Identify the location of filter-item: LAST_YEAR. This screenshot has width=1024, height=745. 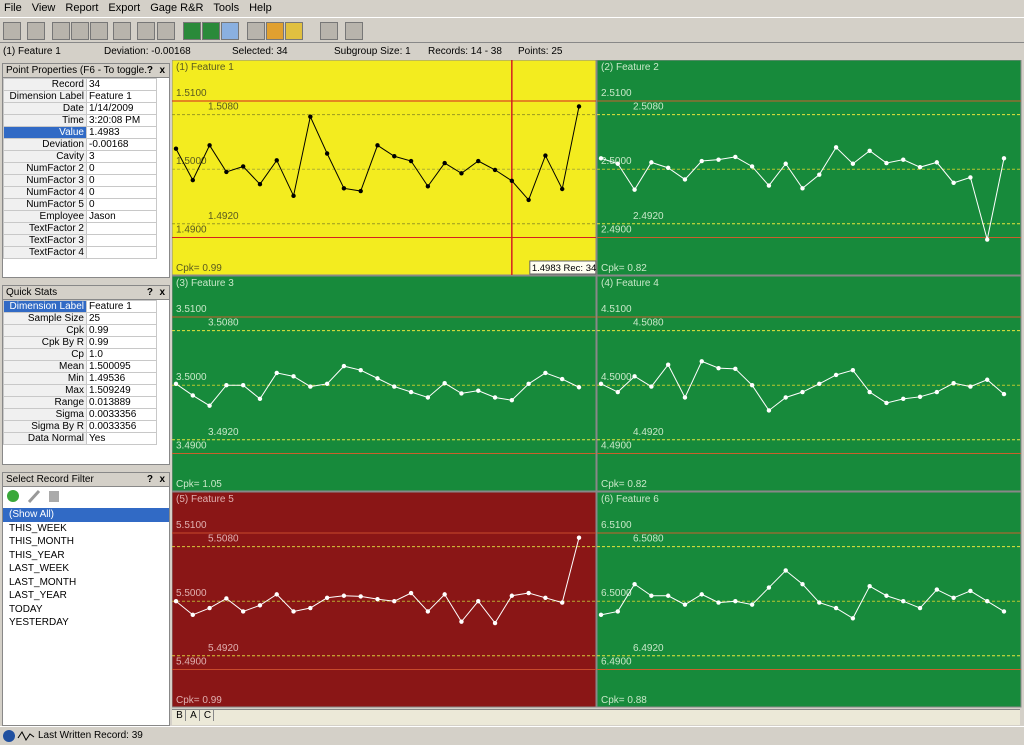
(38, 595).